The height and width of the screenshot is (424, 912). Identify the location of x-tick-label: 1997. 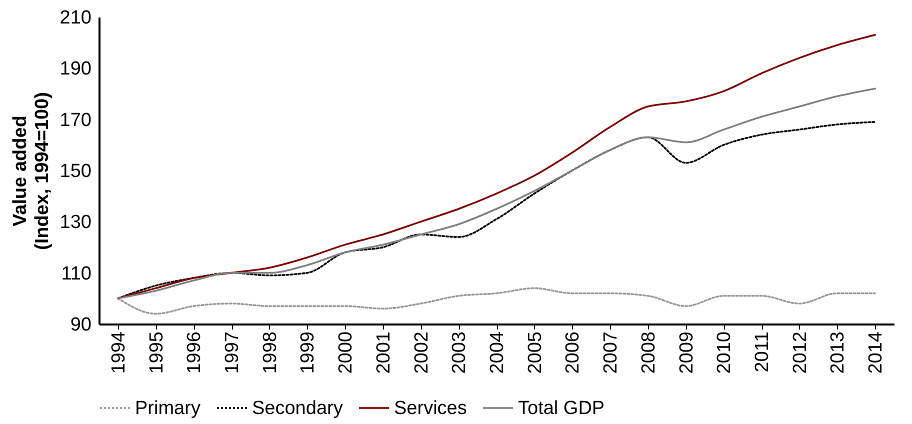
(232, 353).